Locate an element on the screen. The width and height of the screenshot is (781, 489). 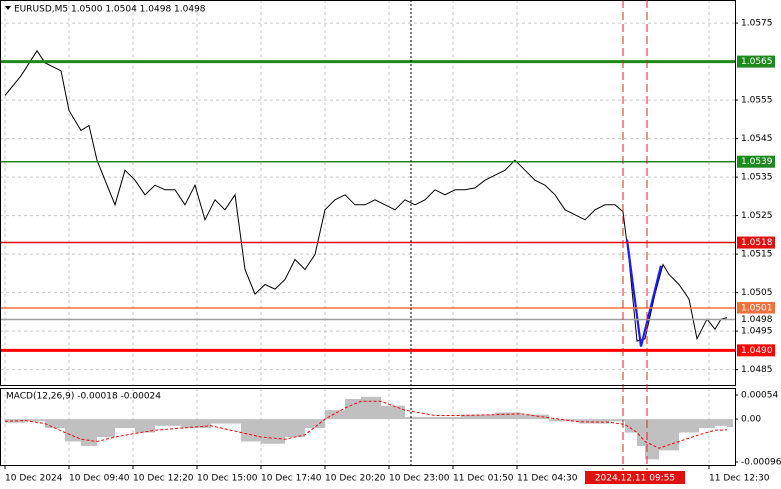
chart-title: EURUSD,M5 1.0500 1.0504 1.0498 1.0498 is located at coordinates (110, 10).